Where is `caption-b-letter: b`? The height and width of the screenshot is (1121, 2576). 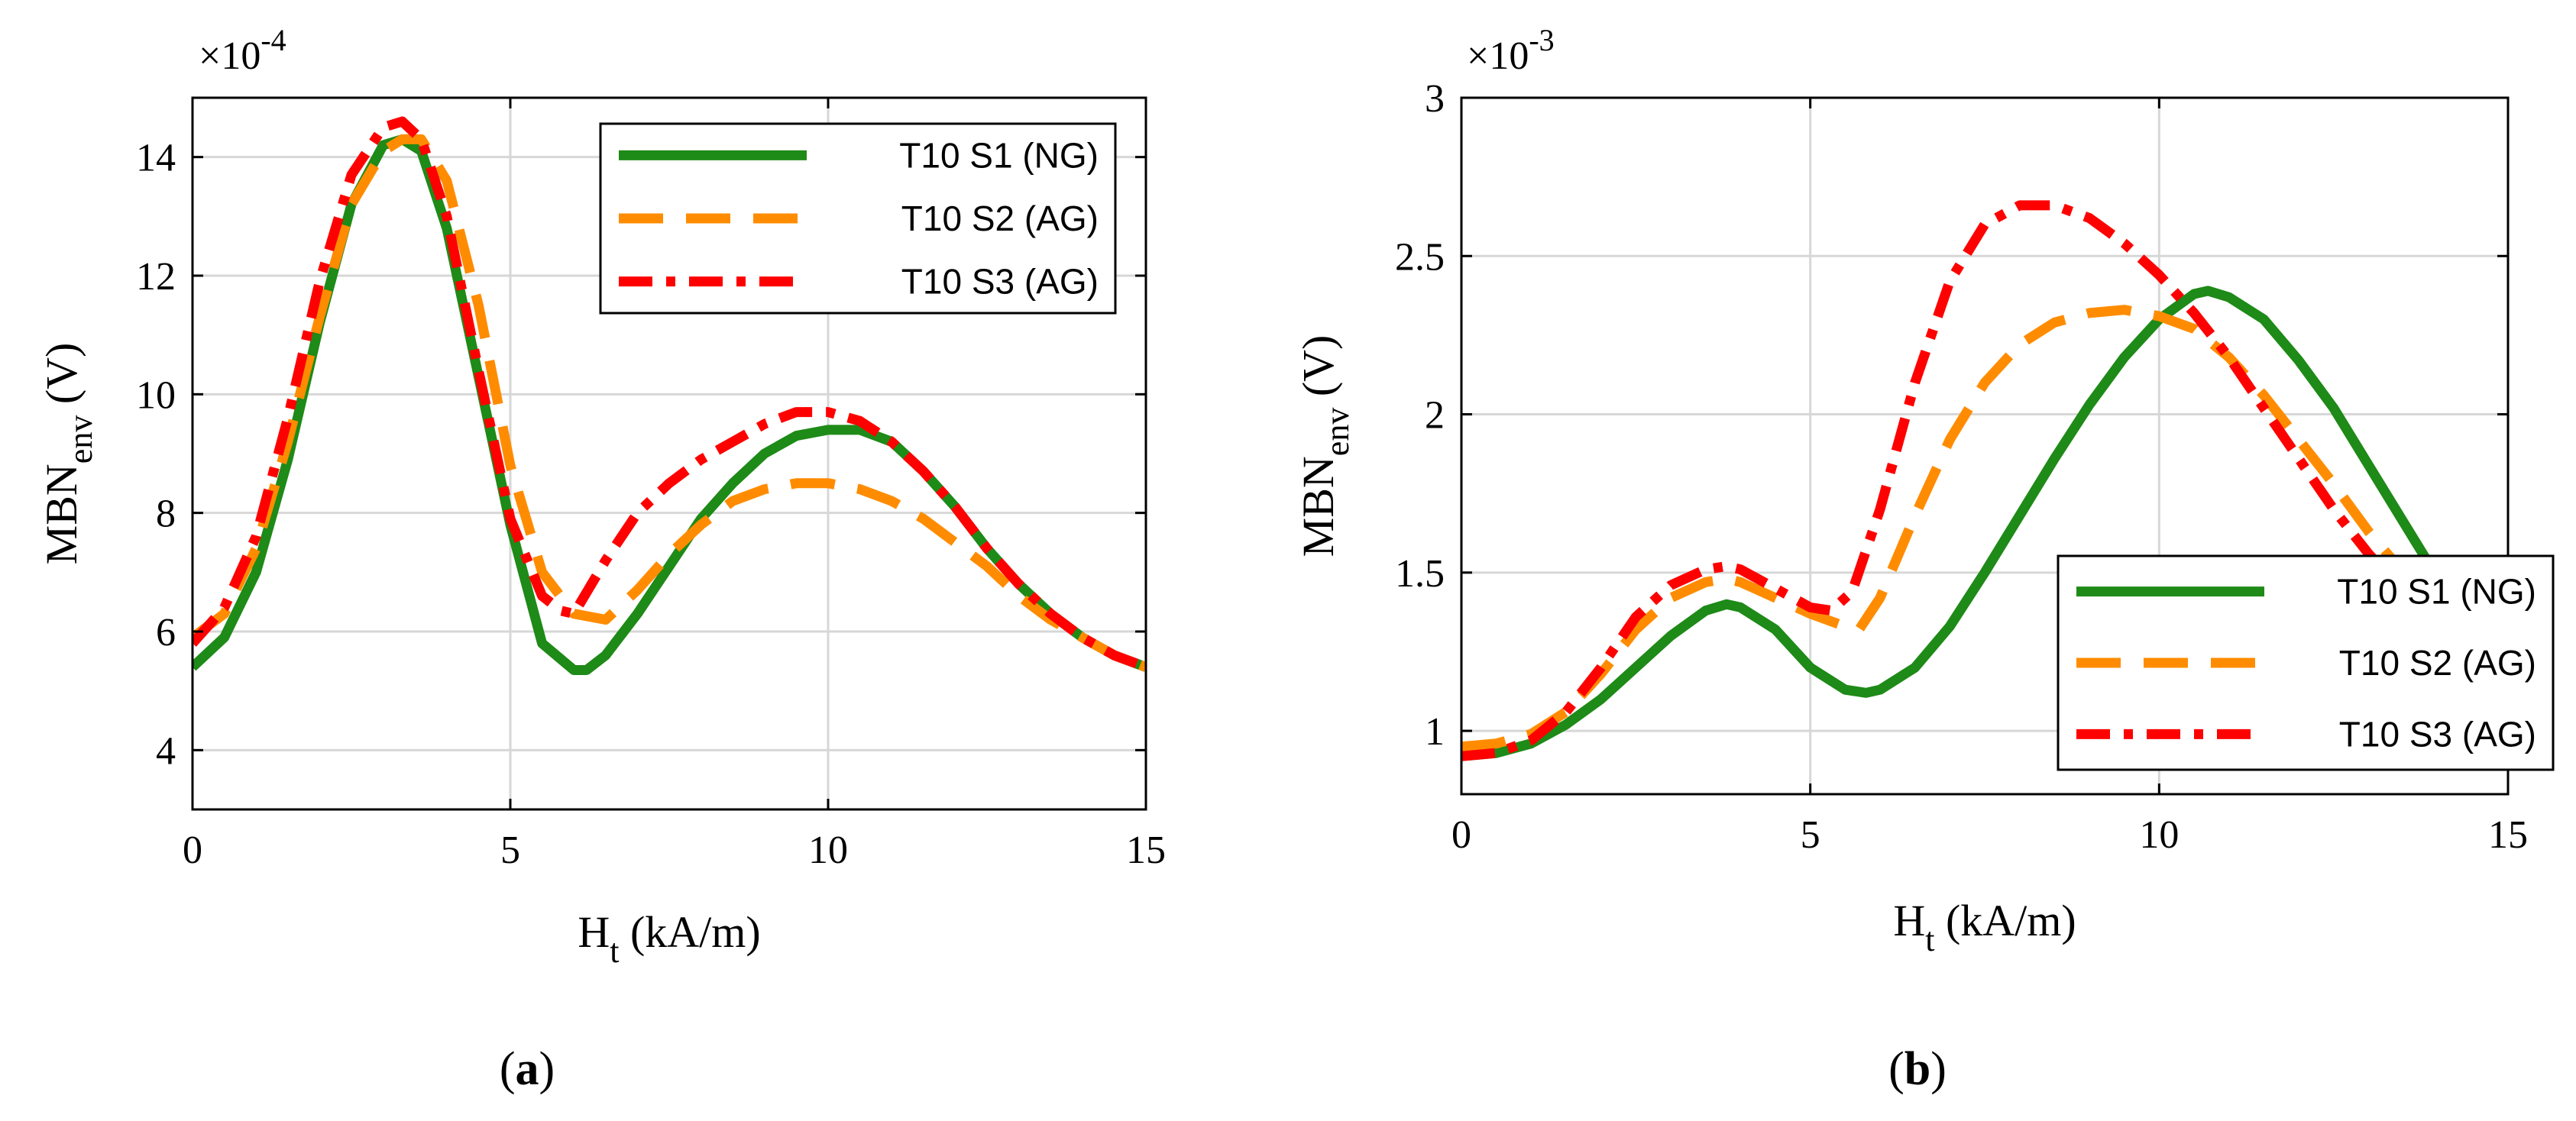 caption-b-letter: b is located at coordinates (1917, 1069).